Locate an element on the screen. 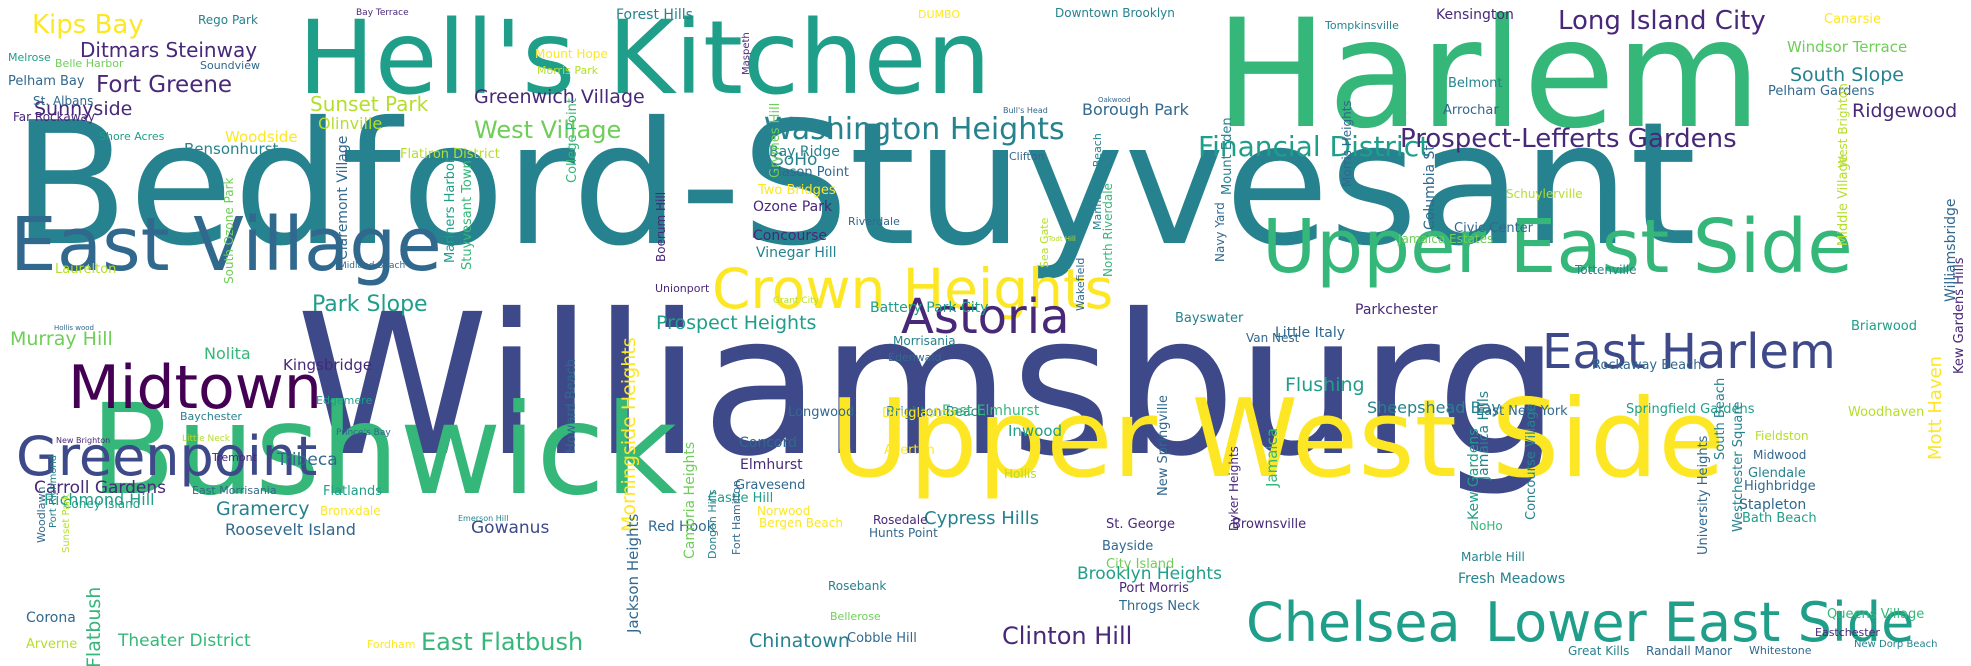 The height and width of the screenshot is (666, 1971). word-woodside: Woodside is located at coordinates (261, 137).